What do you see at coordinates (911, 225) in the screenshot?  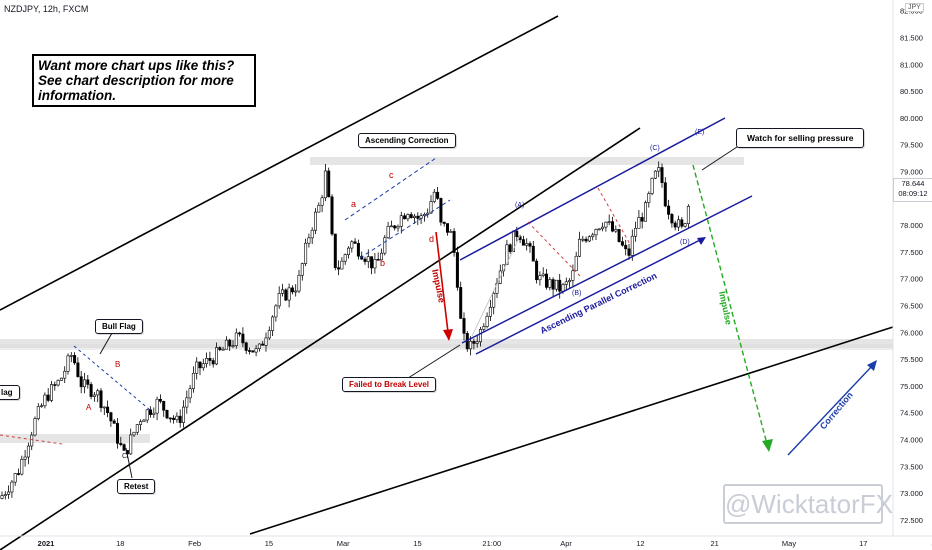 I see `y-tick-label: 78.000` at bounding box center [911, 225].